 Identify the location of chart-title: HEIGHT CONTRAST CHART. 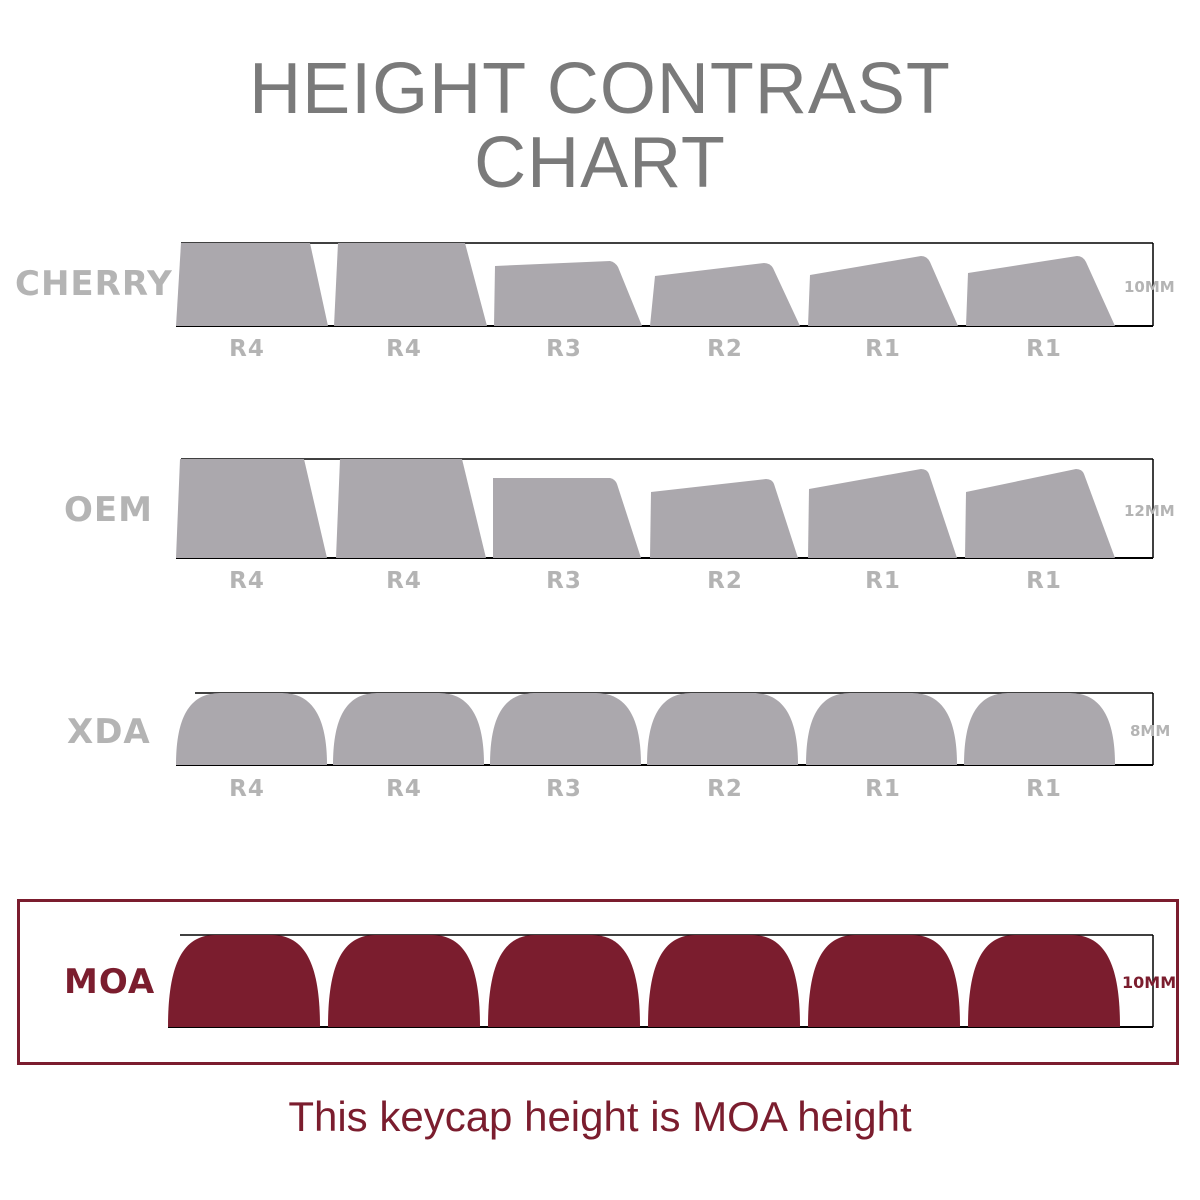
(600, 126).